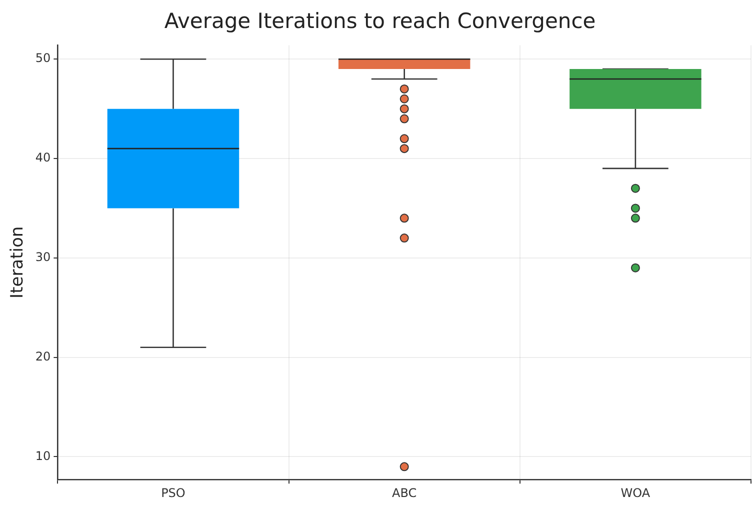  Describe the element at coordinates (43, 356) in the screenshot. I see `y-tick-label: 20` at that location.